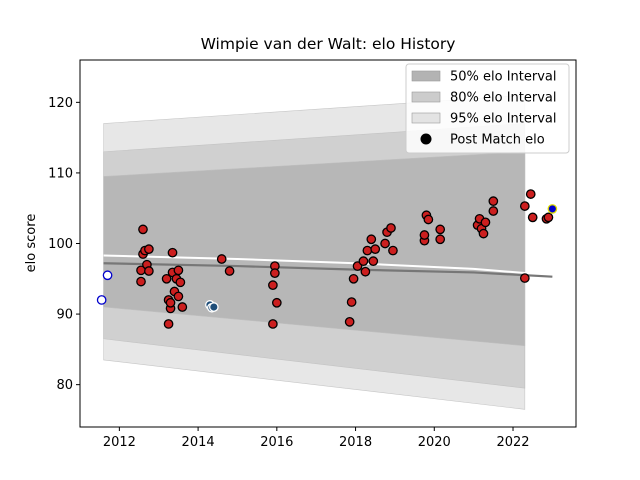 Image resolution: width=640 pixels, height=480 pixels. I want to click on y-axis-ticks: 80 90 100 110 120, so click(64, 244).